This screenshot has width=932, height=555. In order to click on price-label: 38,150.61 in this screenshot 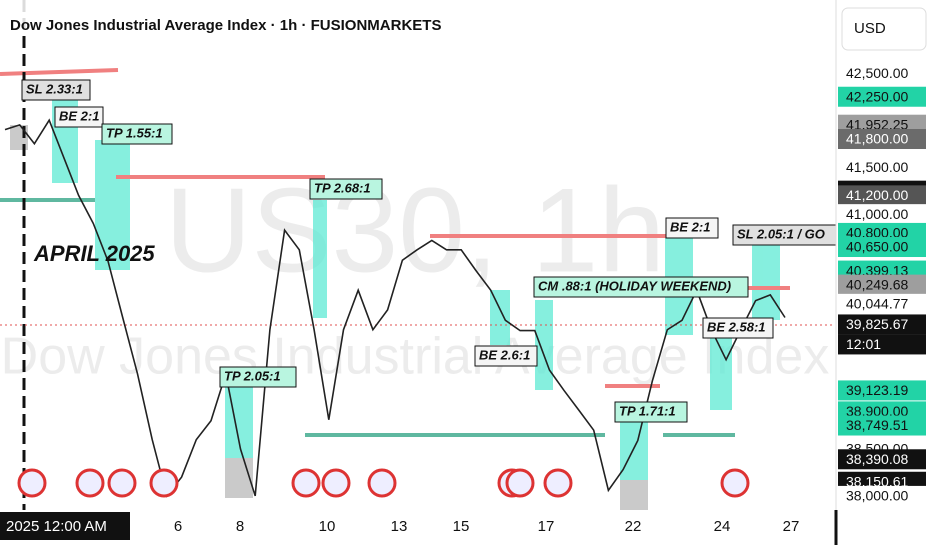, I will do `click(877, 481)`.